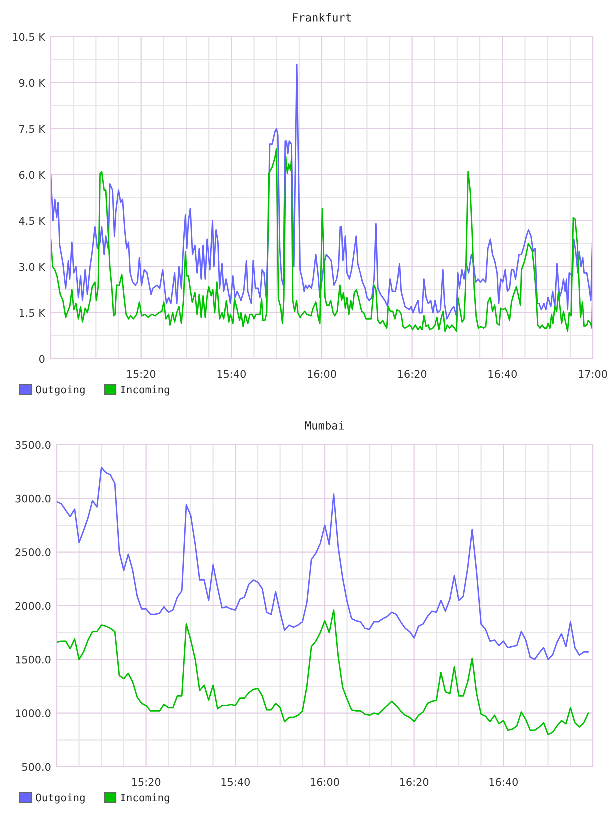 This screenshot has width=608, height=816. I want to click on y-tick-label: 1.5 K, so click(33, 313).